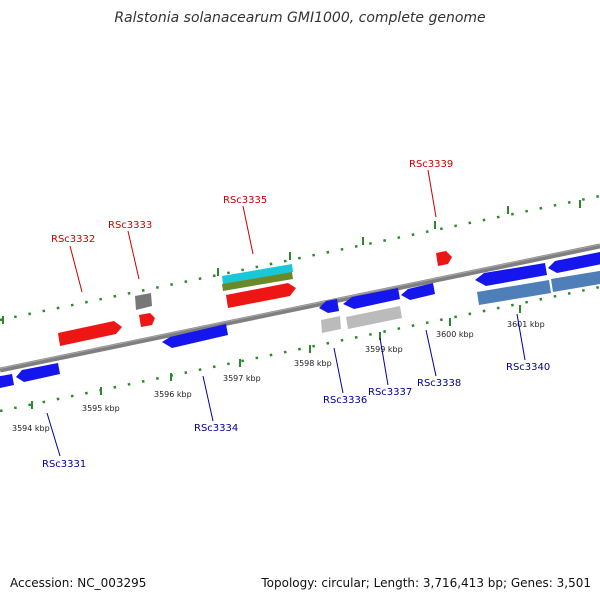 This screenshot has width=600, height=600. What do you see at coordinates (371, 298) in the screenshot?
I see `gene-rsc3337-shape` at bounding box center [371, 298].